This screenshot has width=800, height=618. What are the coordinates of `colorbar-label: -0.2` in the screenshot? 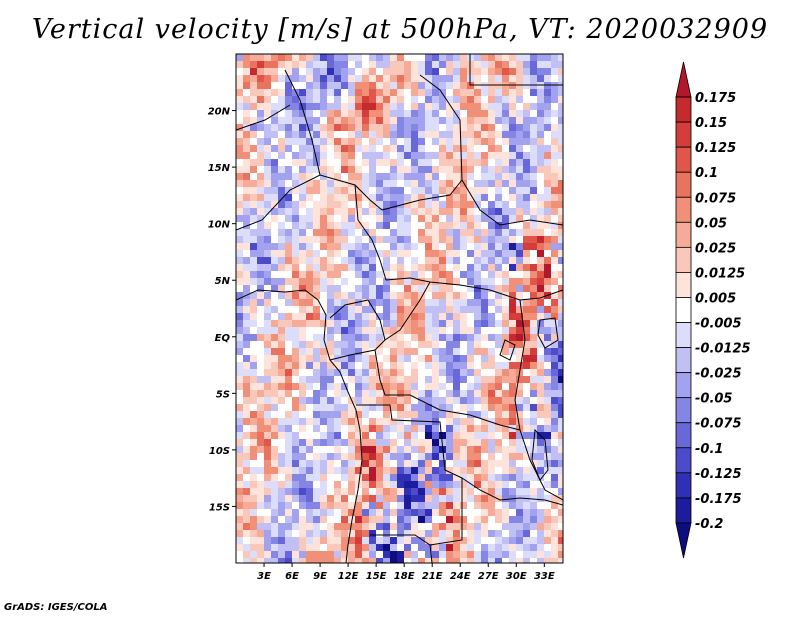 It's located at (709, 524).